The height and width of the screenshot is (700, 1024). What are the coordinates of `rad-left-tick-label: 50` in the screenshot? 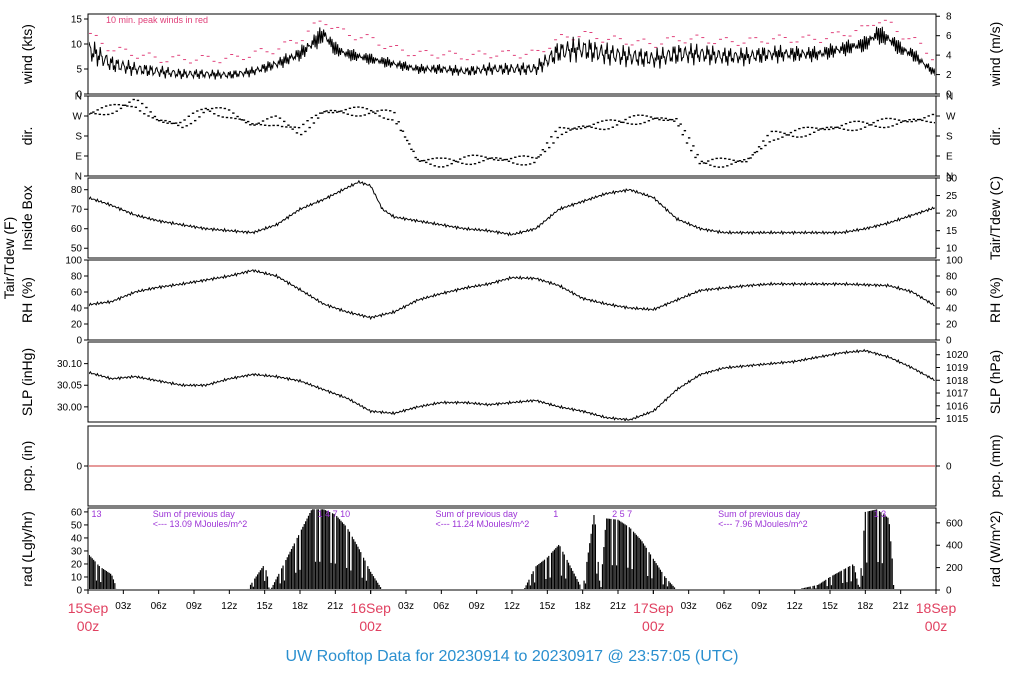 It's located at (77, 525).